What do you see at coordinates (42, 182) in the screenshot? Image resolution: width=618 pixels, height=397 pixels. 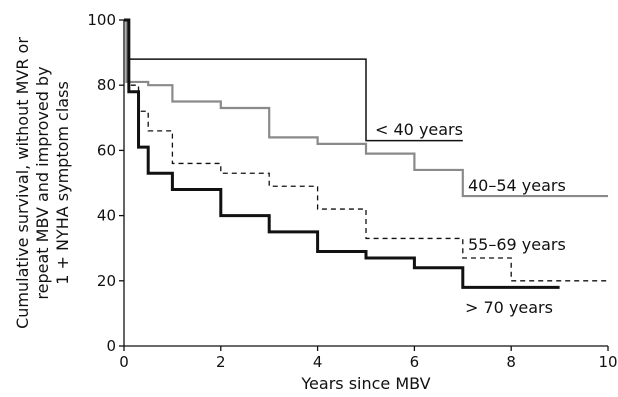 I see `y-axis-label-line: repeat MBV and improved by` at bounding box center [42, 182].